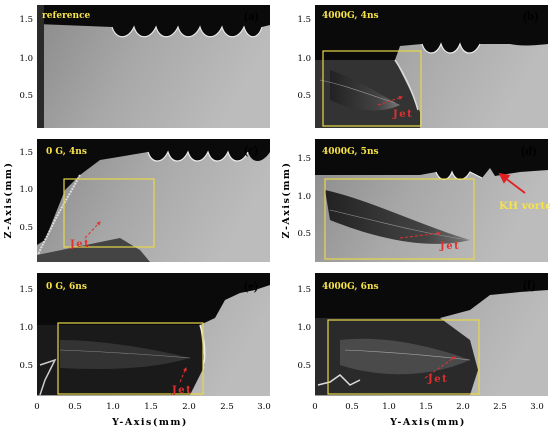 Image resolution: width=550 pixels, height=436 pixels. Describe the element at coordinates (153, 200) in the screenshot. I see `panel-c: 0 G, 4ns (c) Jet` at that location.